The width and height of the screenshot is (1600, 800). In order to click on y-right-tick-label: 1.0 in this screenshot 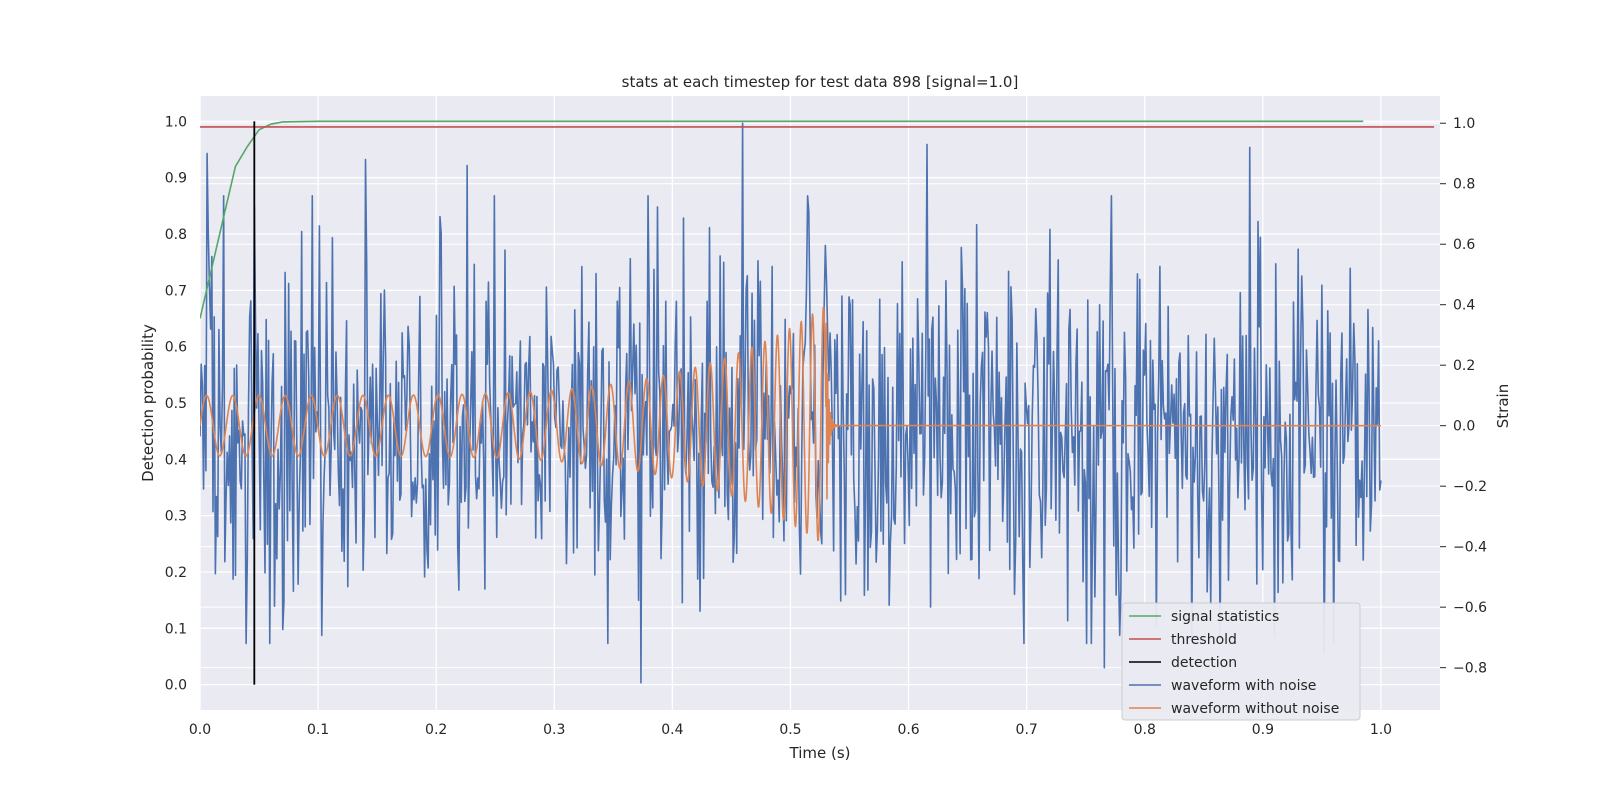, I will do `click(1464, 124)`.